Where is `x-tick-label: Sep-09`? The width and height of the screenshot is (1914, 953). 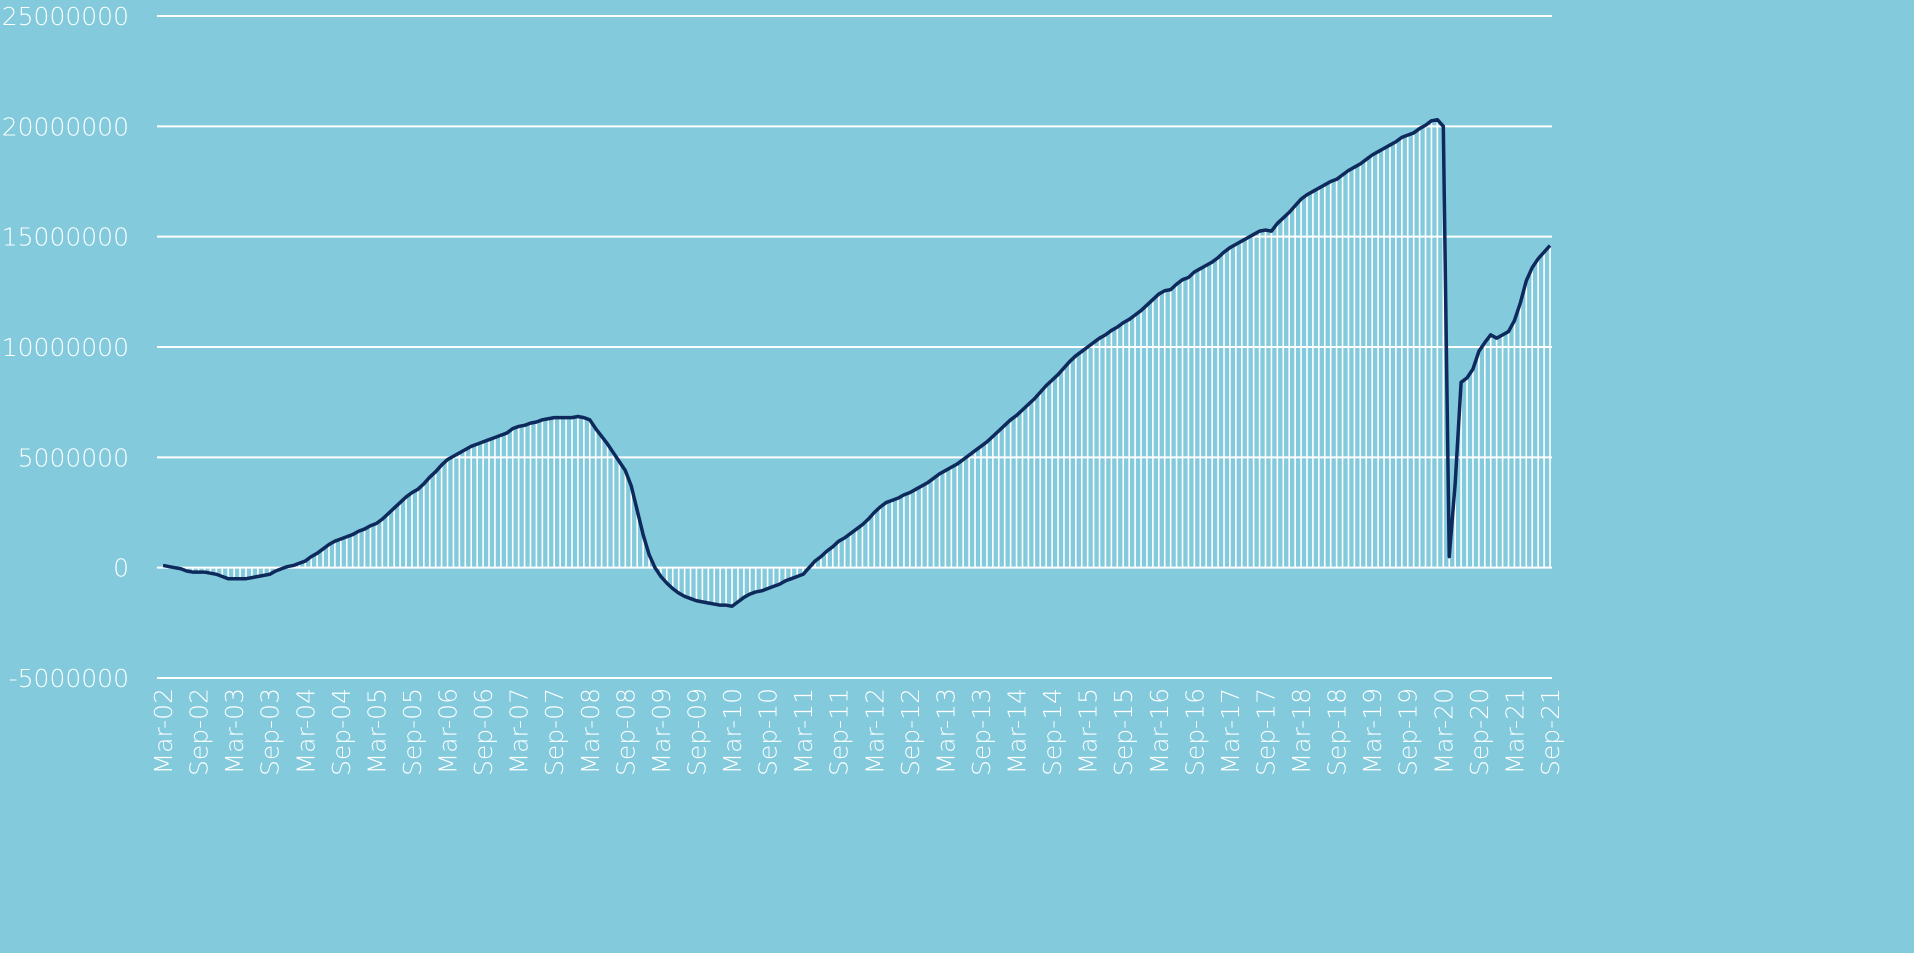 x-tick-label: Sep-09 is located at coordinates (696, 732).